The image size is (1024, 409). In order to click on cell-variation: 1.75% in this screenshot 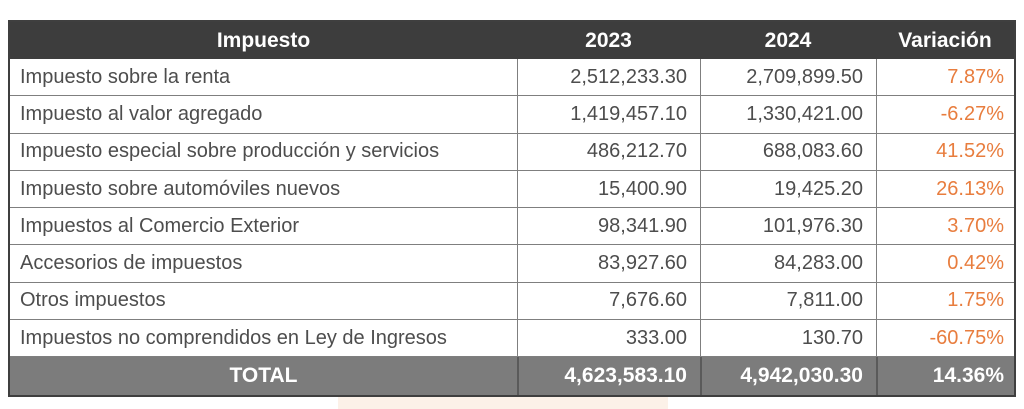, I will do `click(945, 301)`.